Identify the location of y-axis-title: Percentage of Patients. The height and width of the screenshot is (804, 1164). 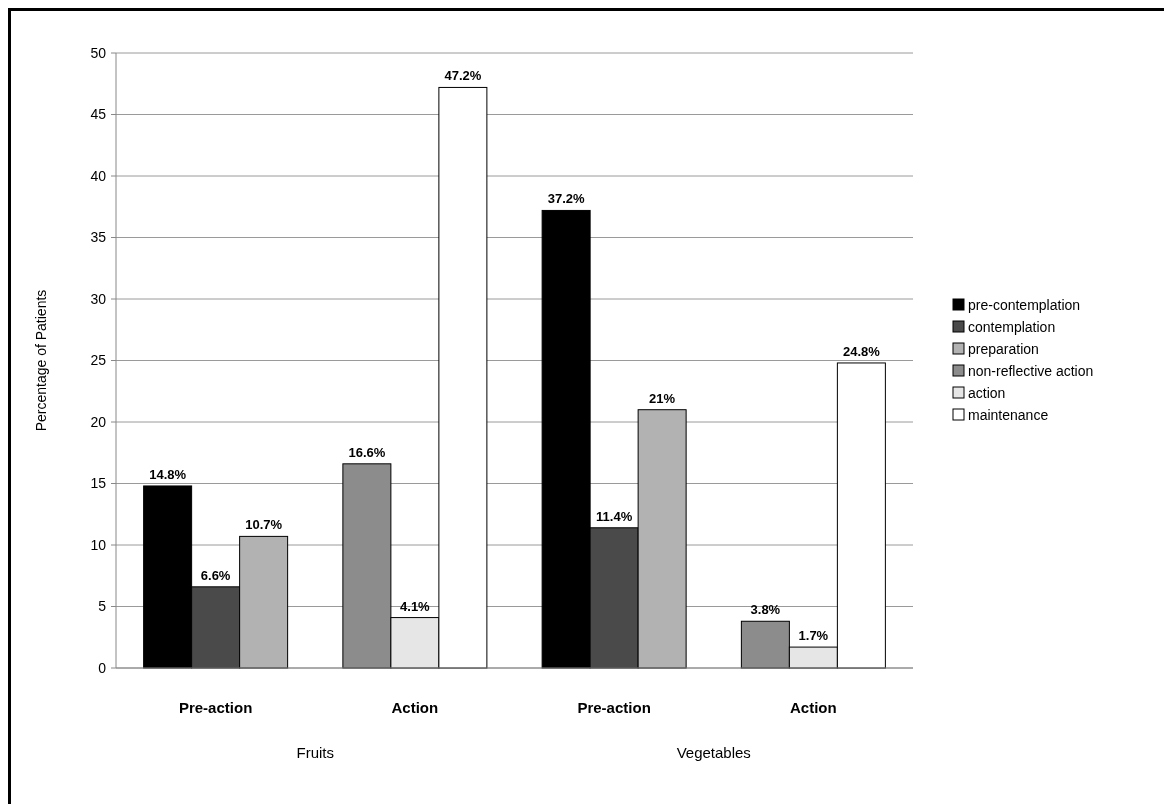
(41, 360).